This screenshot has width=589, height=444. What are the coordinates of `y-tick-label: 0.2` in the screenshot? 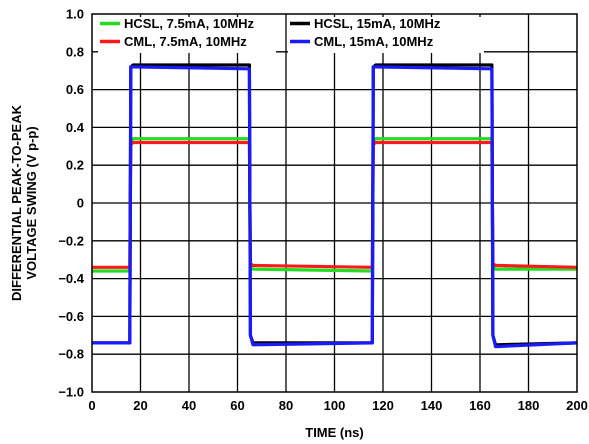 It's located at (75, 165).